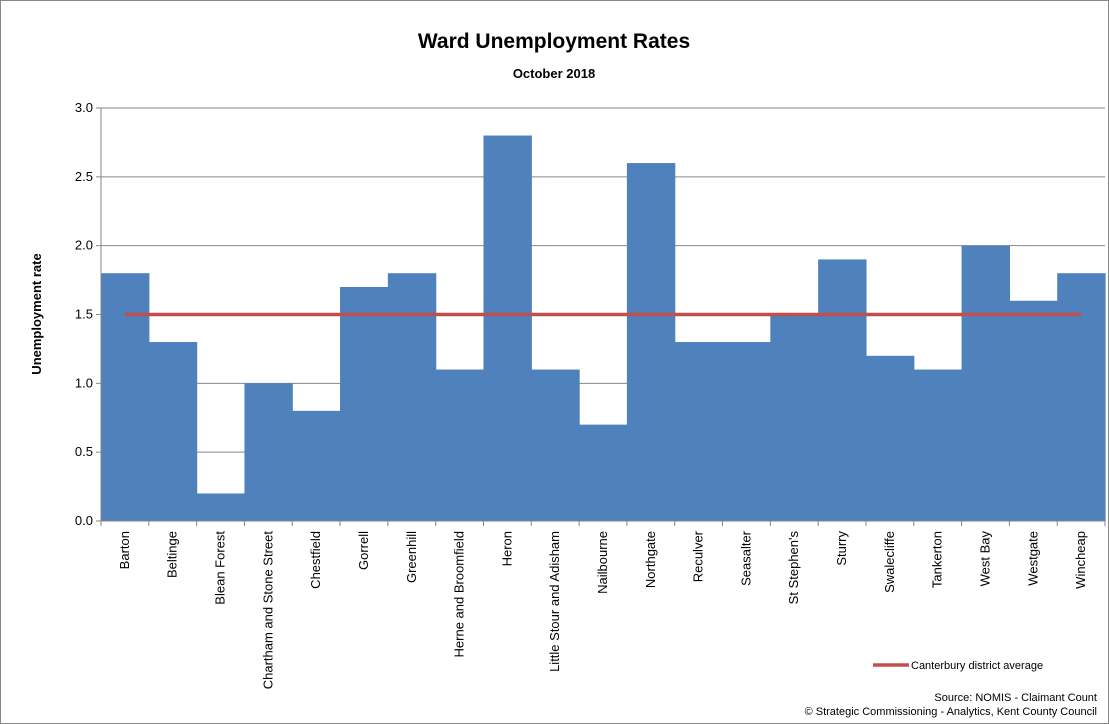 The width and height of the screenshot is (1109, 724). Describe the element at coordinates (506, 548) in the screenshot. I see `x-tick-label: Heron` at that location.